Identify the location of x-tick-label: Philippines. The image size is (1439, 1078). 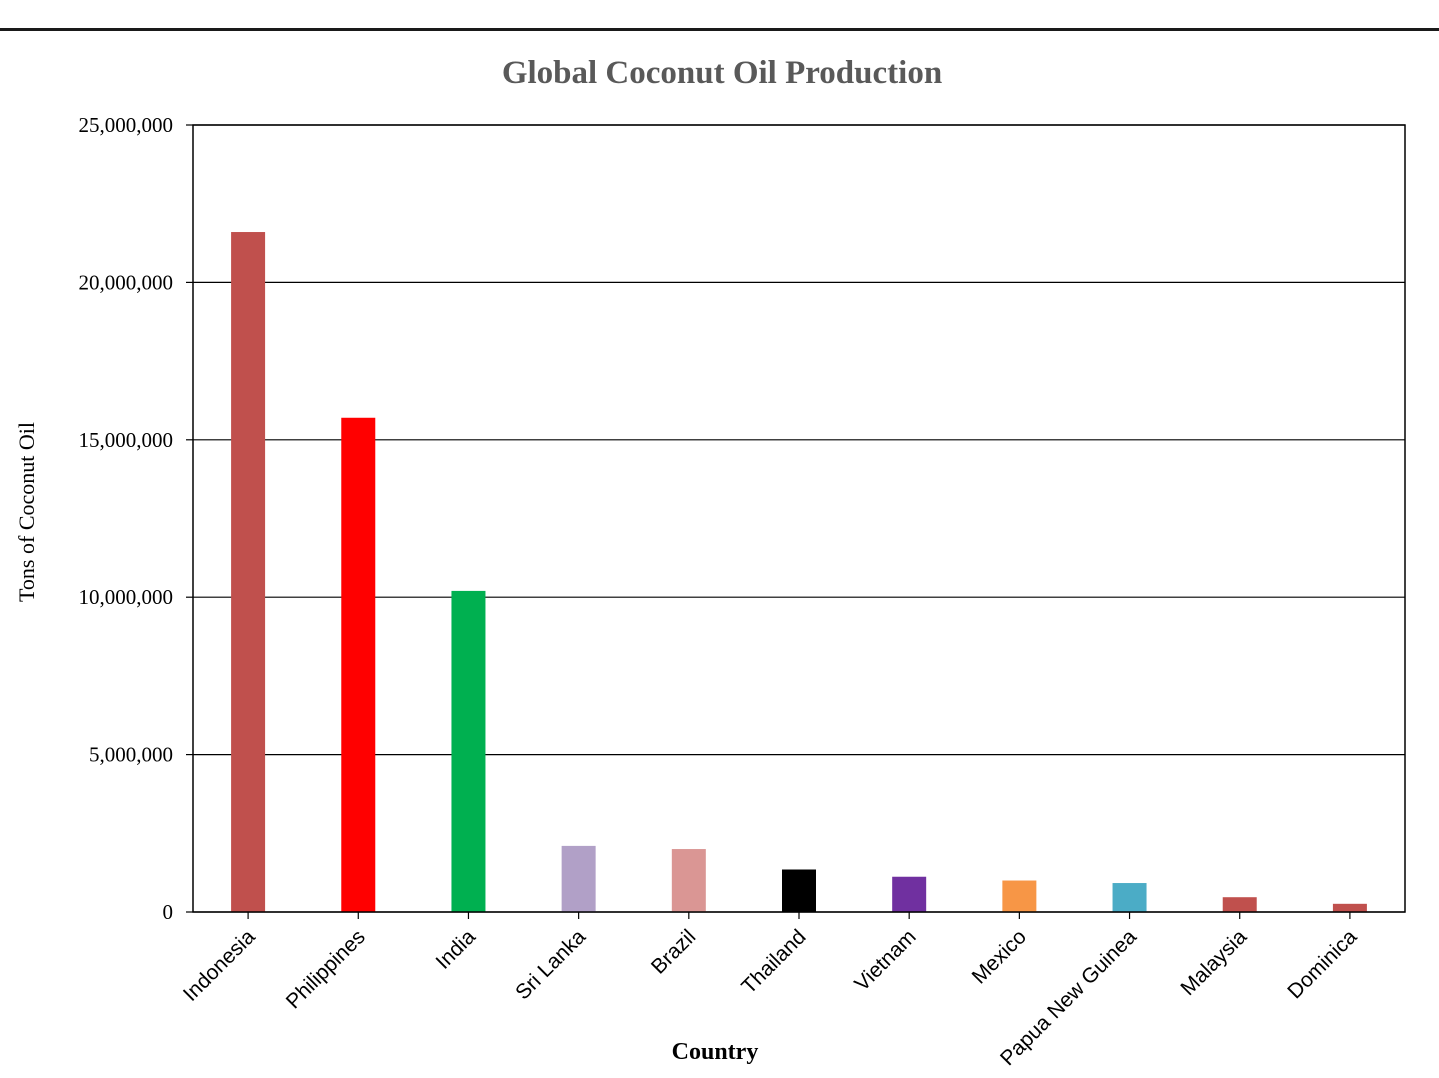
(326, 969).